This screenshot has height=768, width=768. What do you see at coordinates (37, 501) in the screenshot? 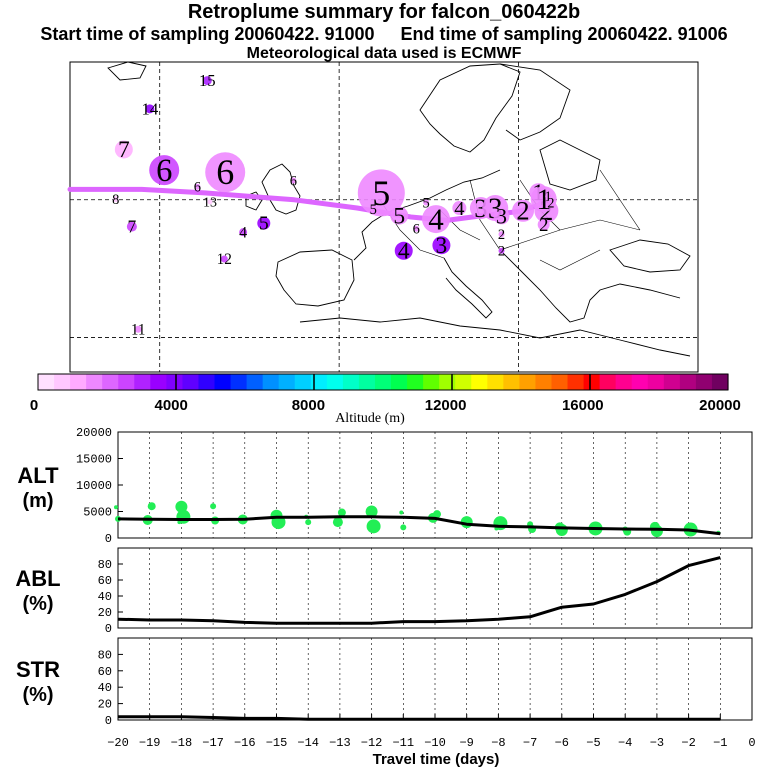
I see `panel-unit: (m)` at bounding box center [37, 501].